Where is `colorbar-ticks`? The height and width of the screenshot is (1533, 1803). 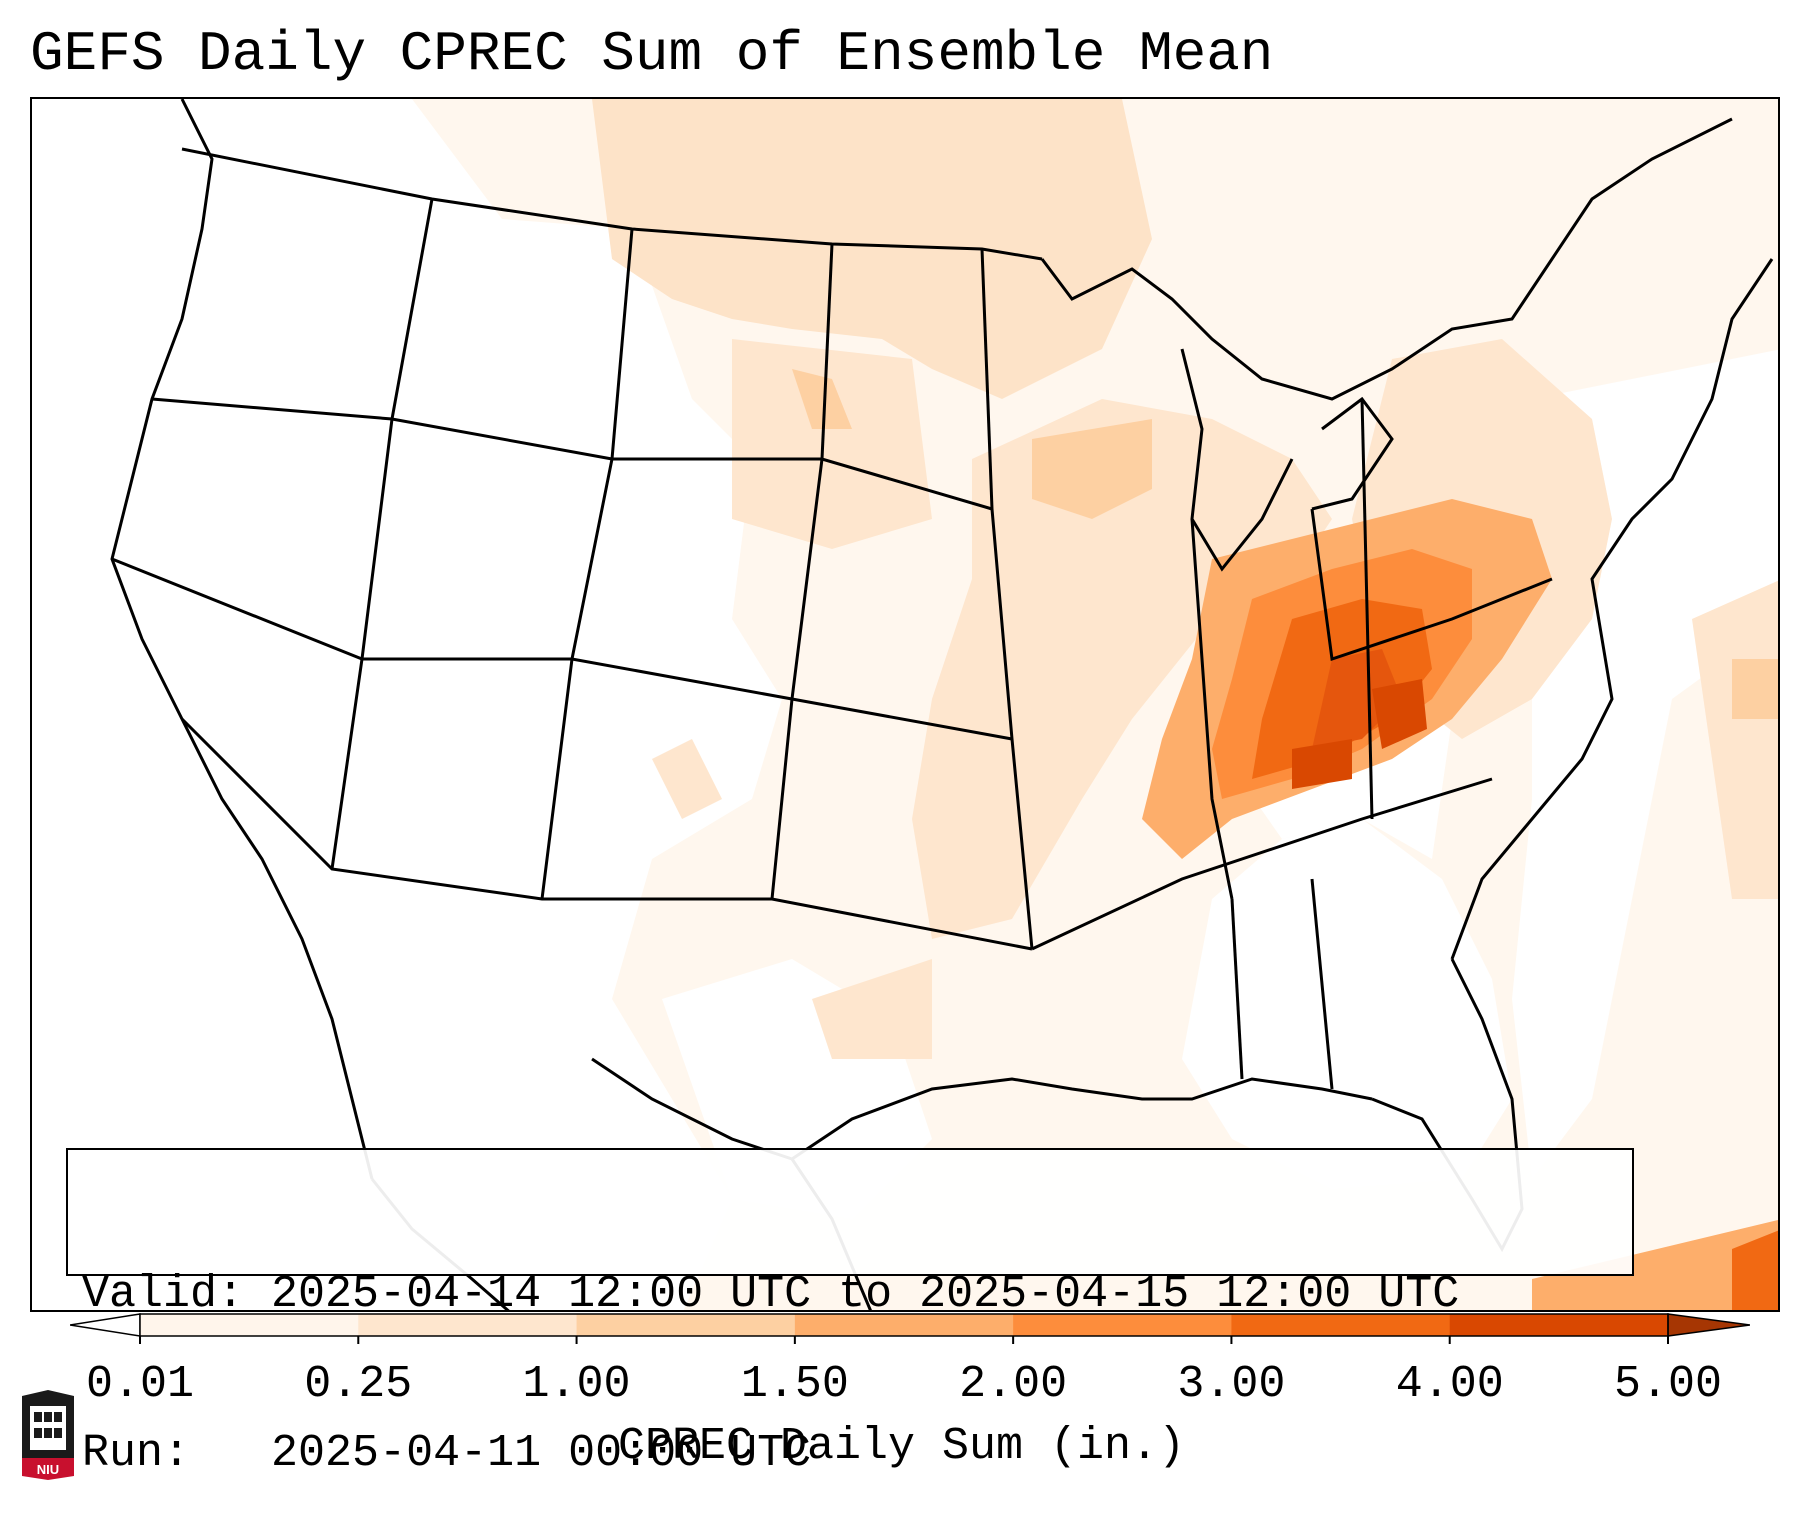 colorbar-ticks is located at coordinates (904, 1340).